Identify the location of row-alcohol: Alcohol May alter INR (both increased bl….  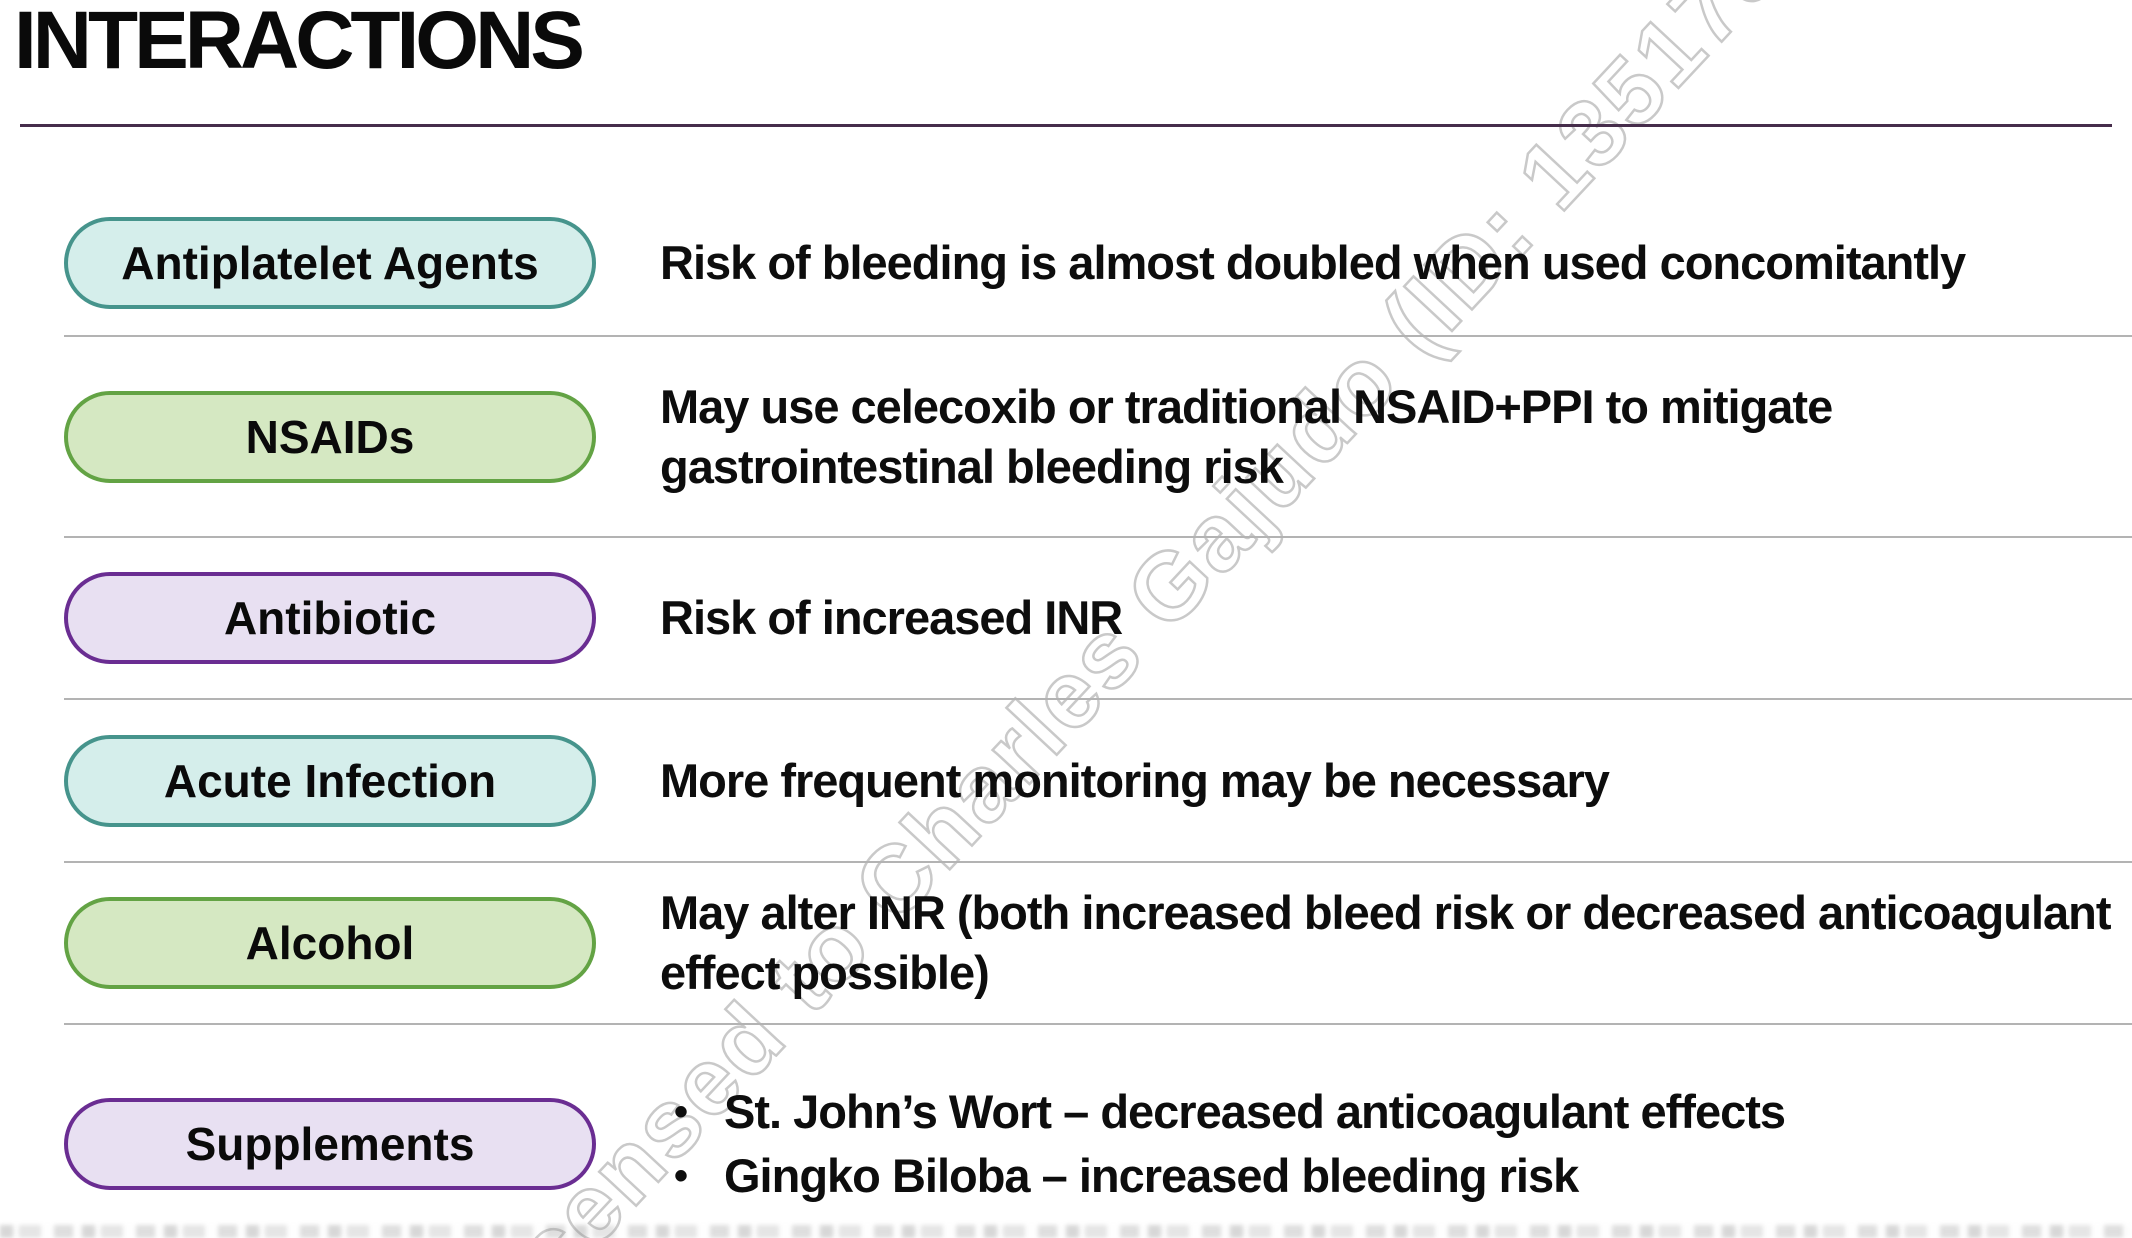
(1098, 944).